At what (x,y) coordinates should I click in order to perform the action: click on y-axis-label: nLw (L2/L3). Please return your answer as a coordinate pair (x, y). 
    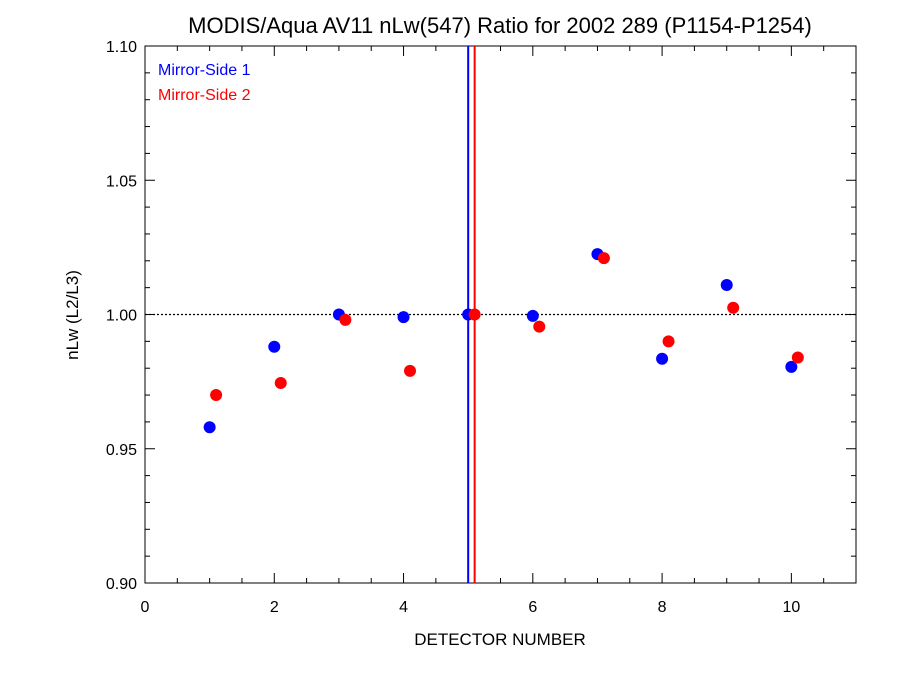
    Looking at the image, I should click on (72, 315).